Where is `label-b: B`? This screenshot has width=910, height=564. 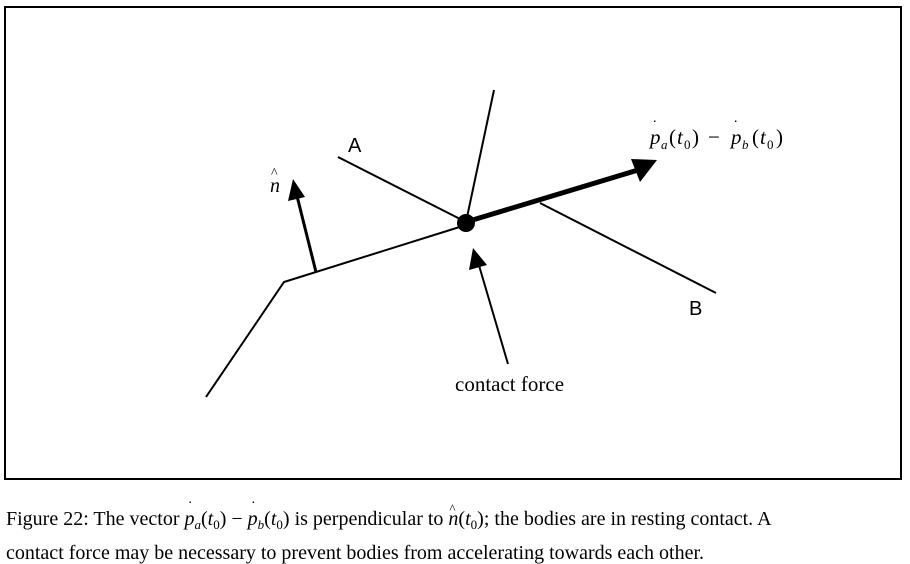
label-b: B is located at coordinates (695, 309).